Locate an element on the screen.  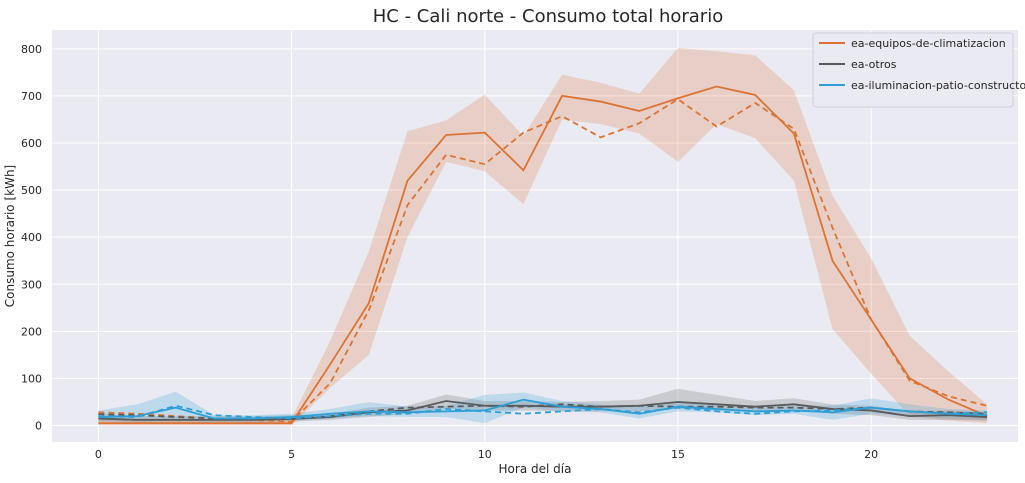
x-axis-label: Hora del día is located at coordinates (535, 469).